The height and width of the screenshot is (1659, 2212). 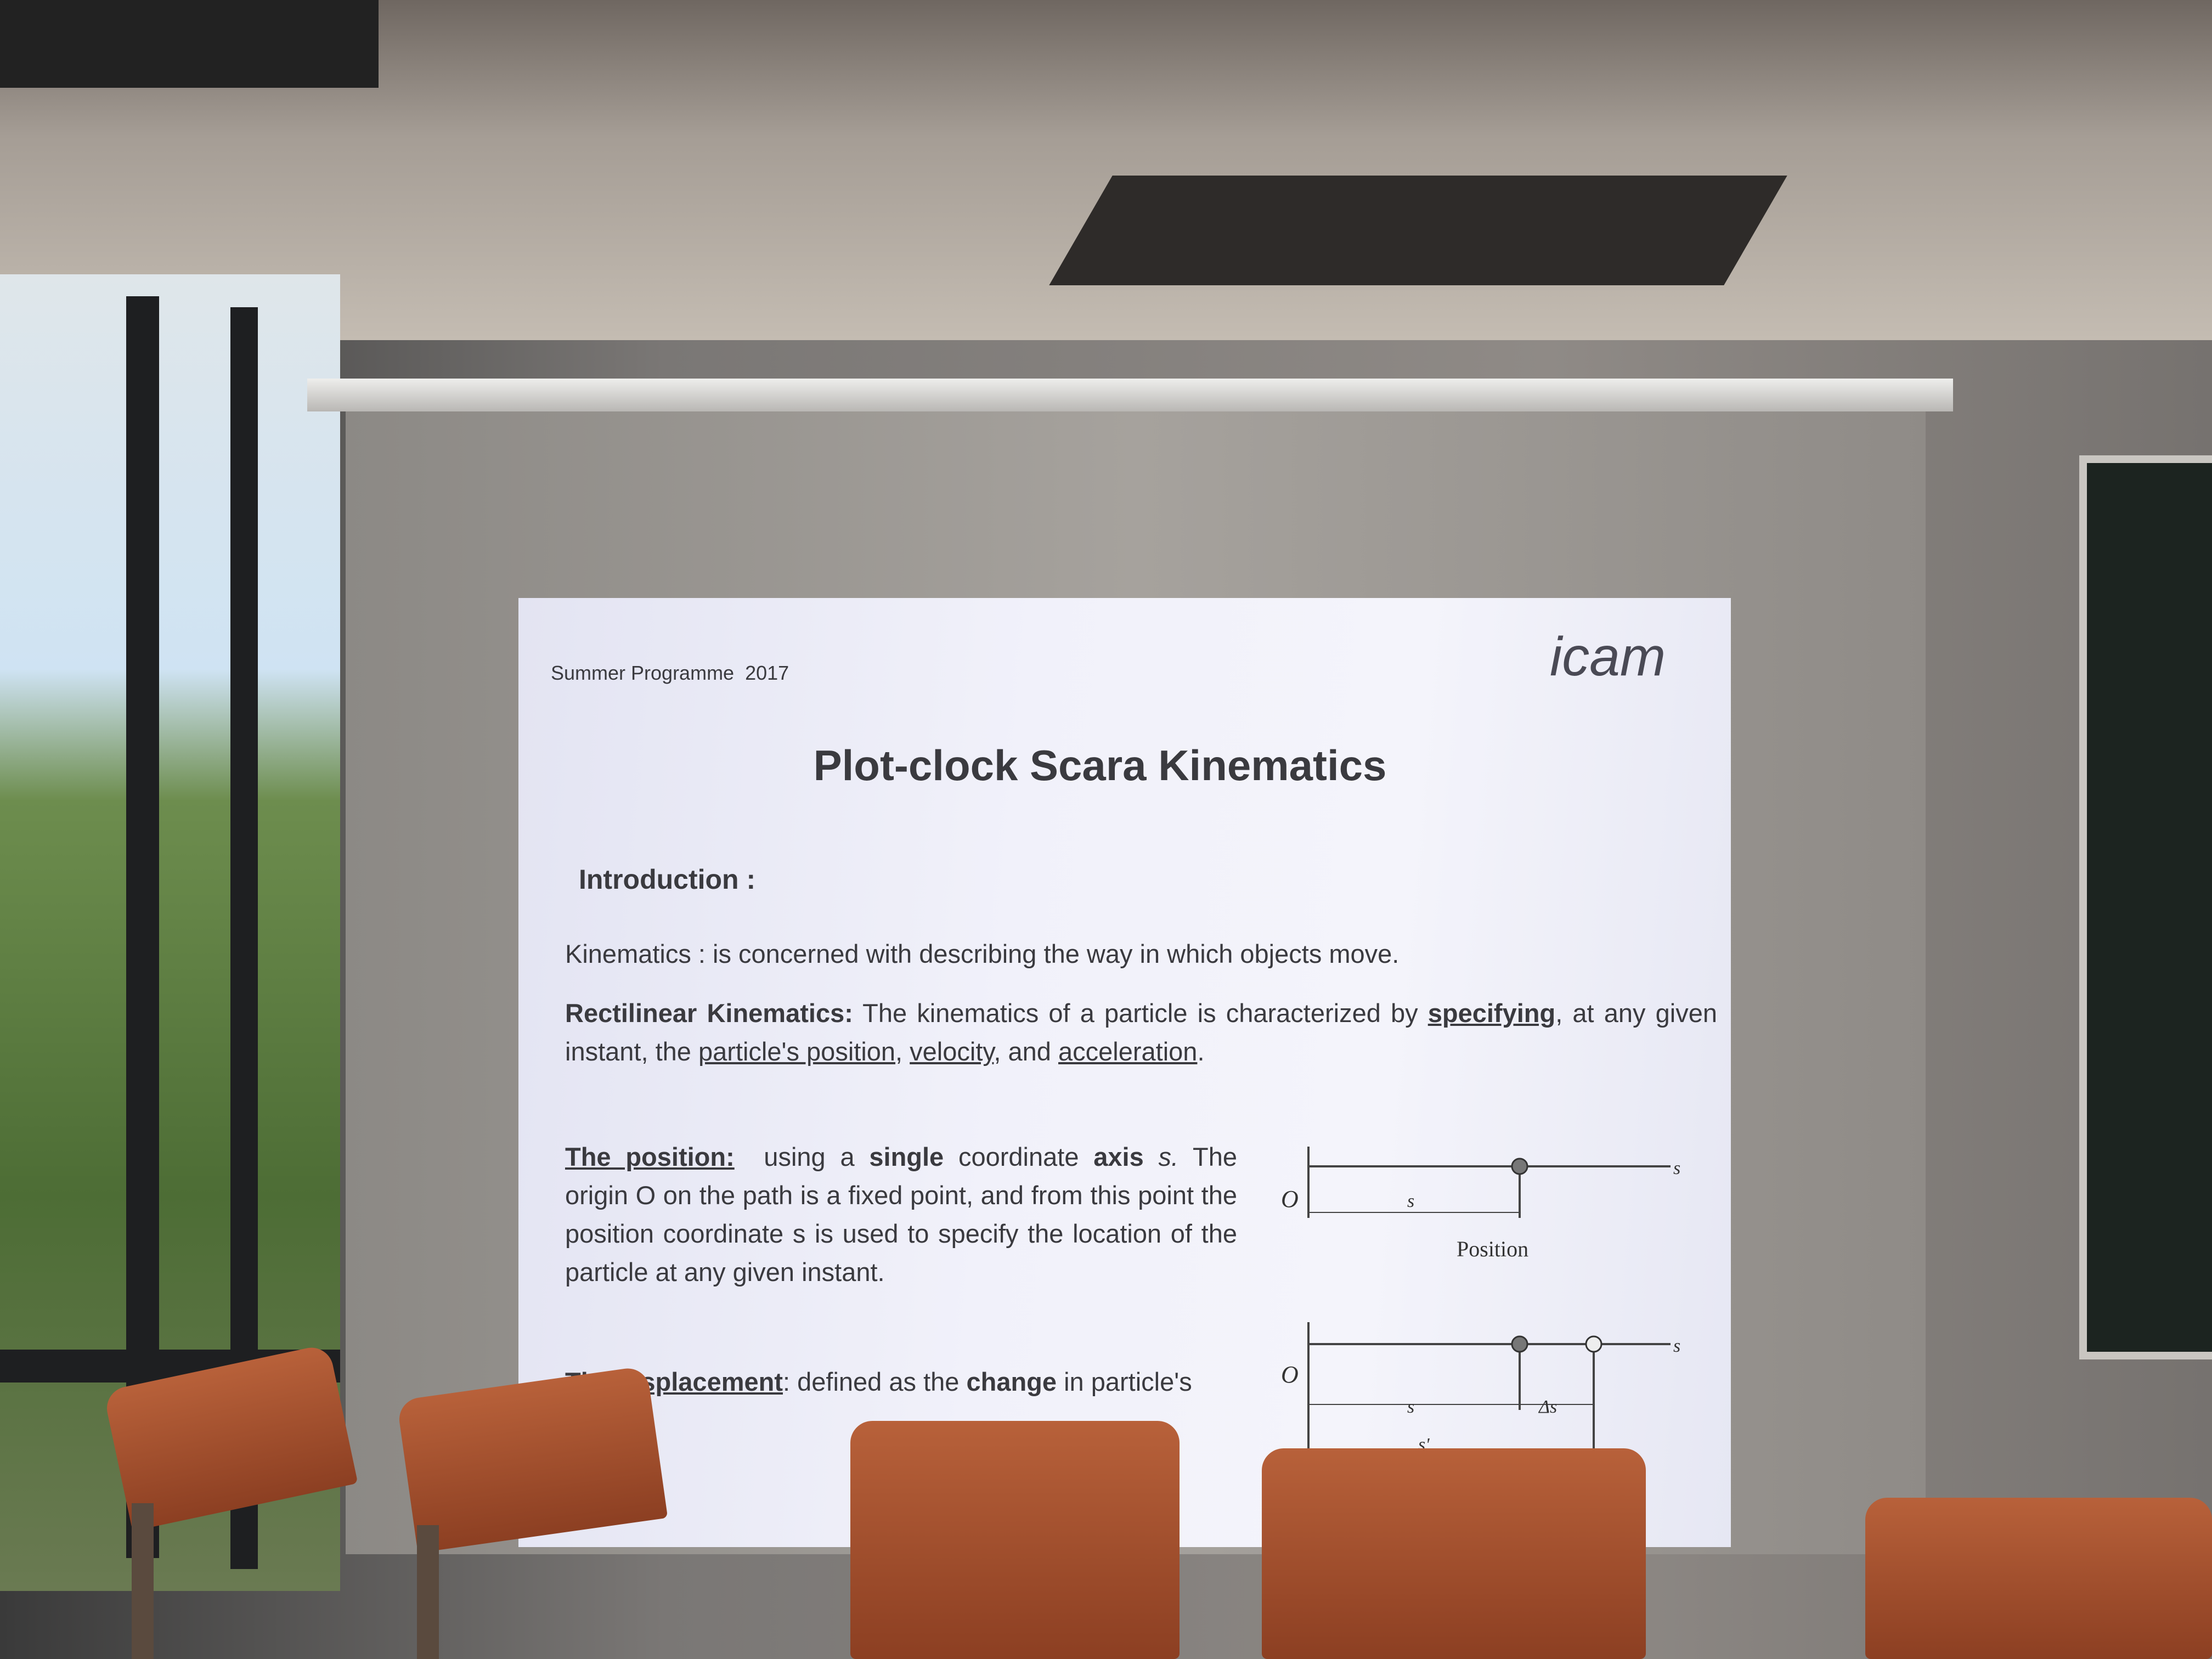 I want to click on projector, so click(x=189, y=44).